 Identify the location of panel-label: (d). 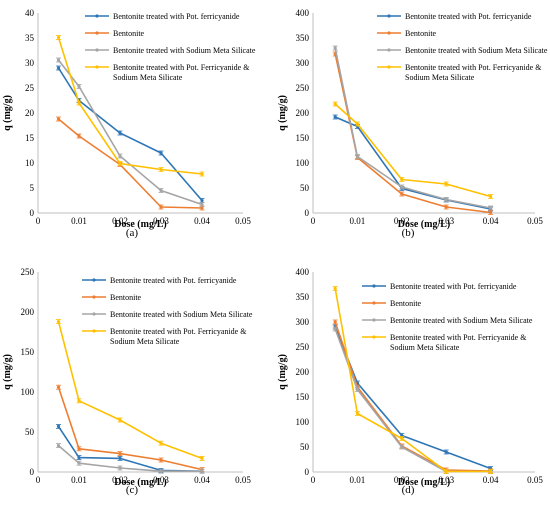
(408, 490).